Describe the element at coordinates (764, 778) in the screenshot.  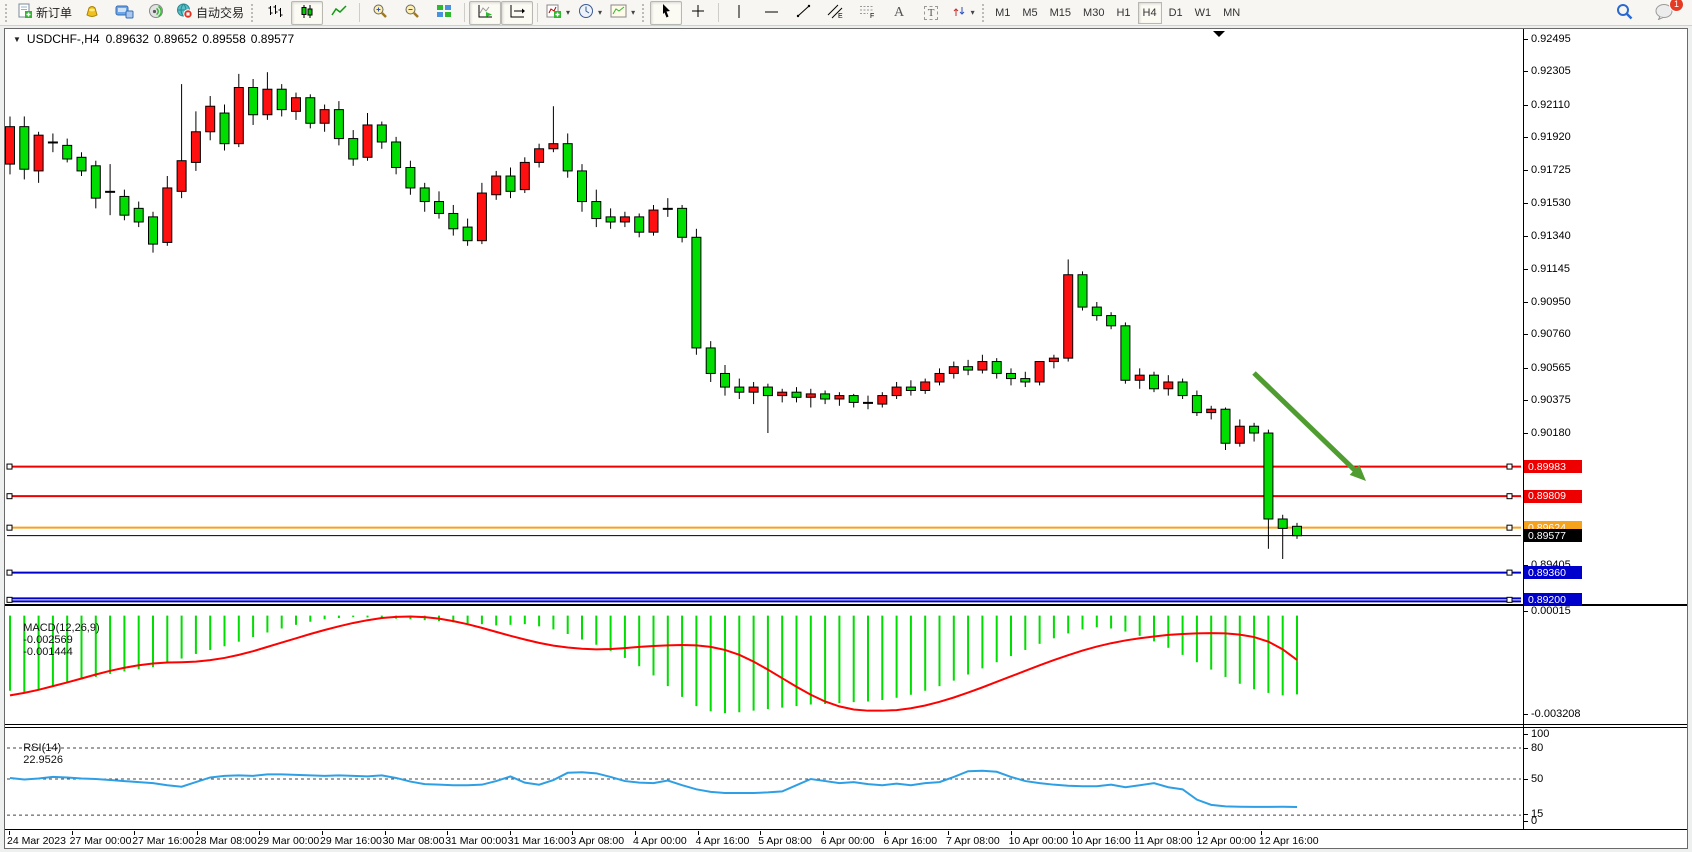
I see `rsi-pane-canvas` at that location.